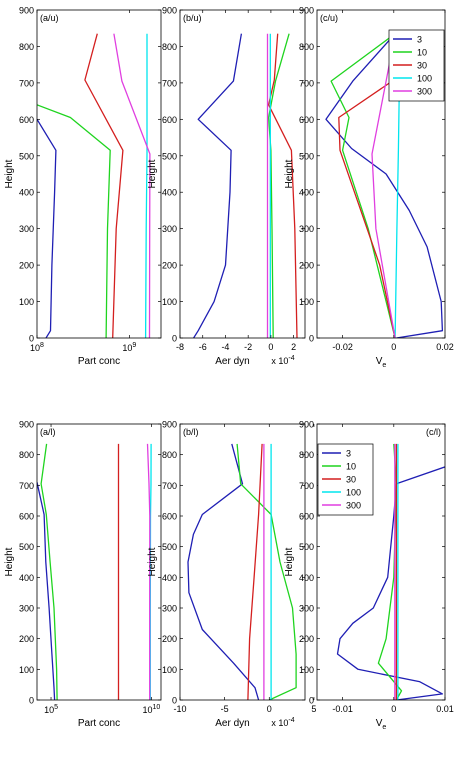  I want to click on x-axis-label: Ve, so click(381, 362).